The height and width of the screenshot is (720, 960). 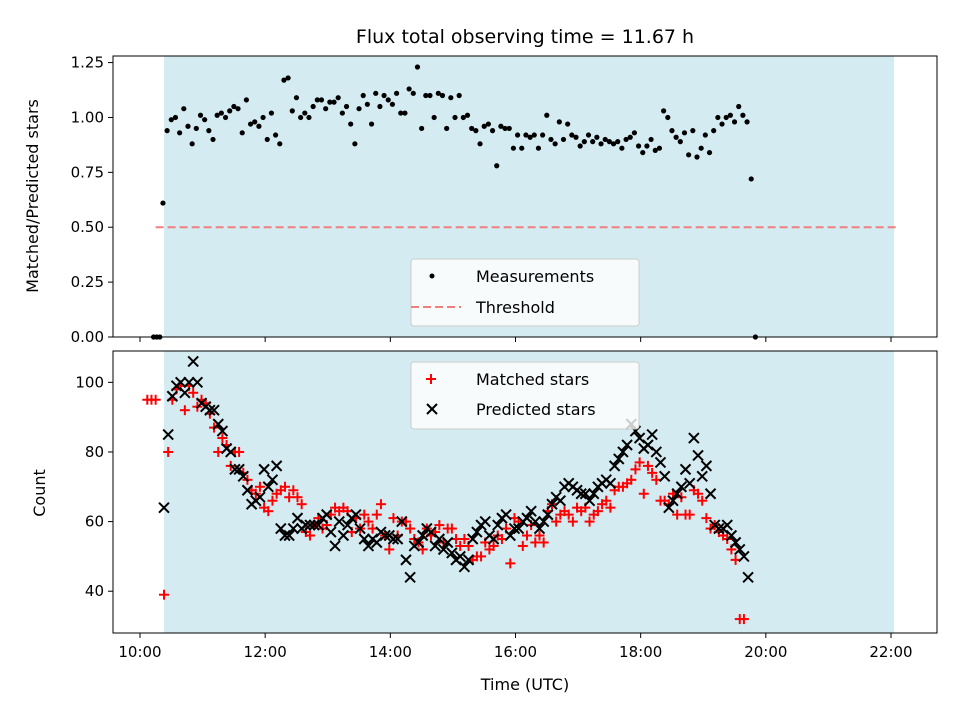 I want to click on bottom-y-tick-label: 100, so click(x=89, y=382).